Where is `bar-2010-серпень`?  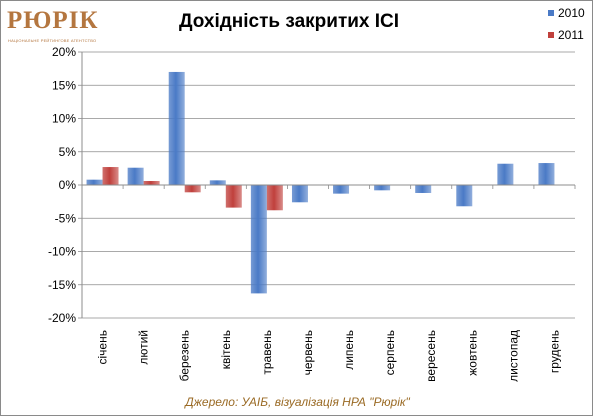 bar-2010-серпень is located at coordinates (382, 188).